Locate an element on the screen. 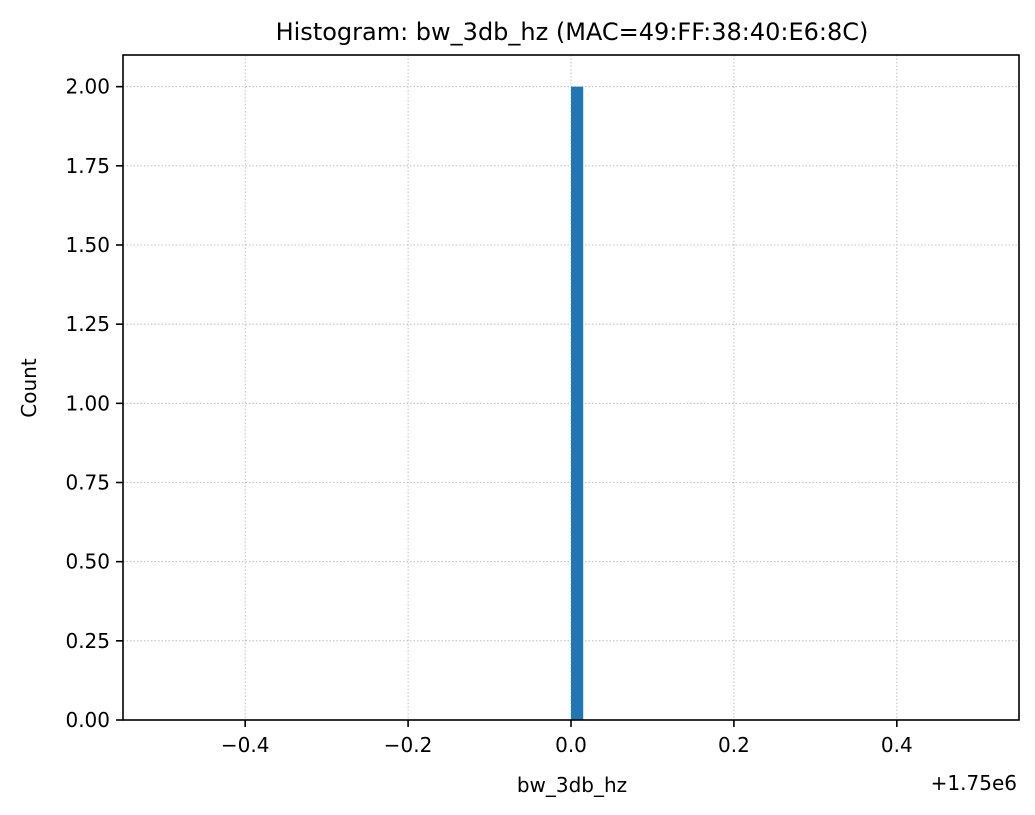  y-axis-ticks: 0.00 0.25 0.50 0.75 1.00 1.25 1.50 1.75 2.00 is located at coordinates (94, 403).